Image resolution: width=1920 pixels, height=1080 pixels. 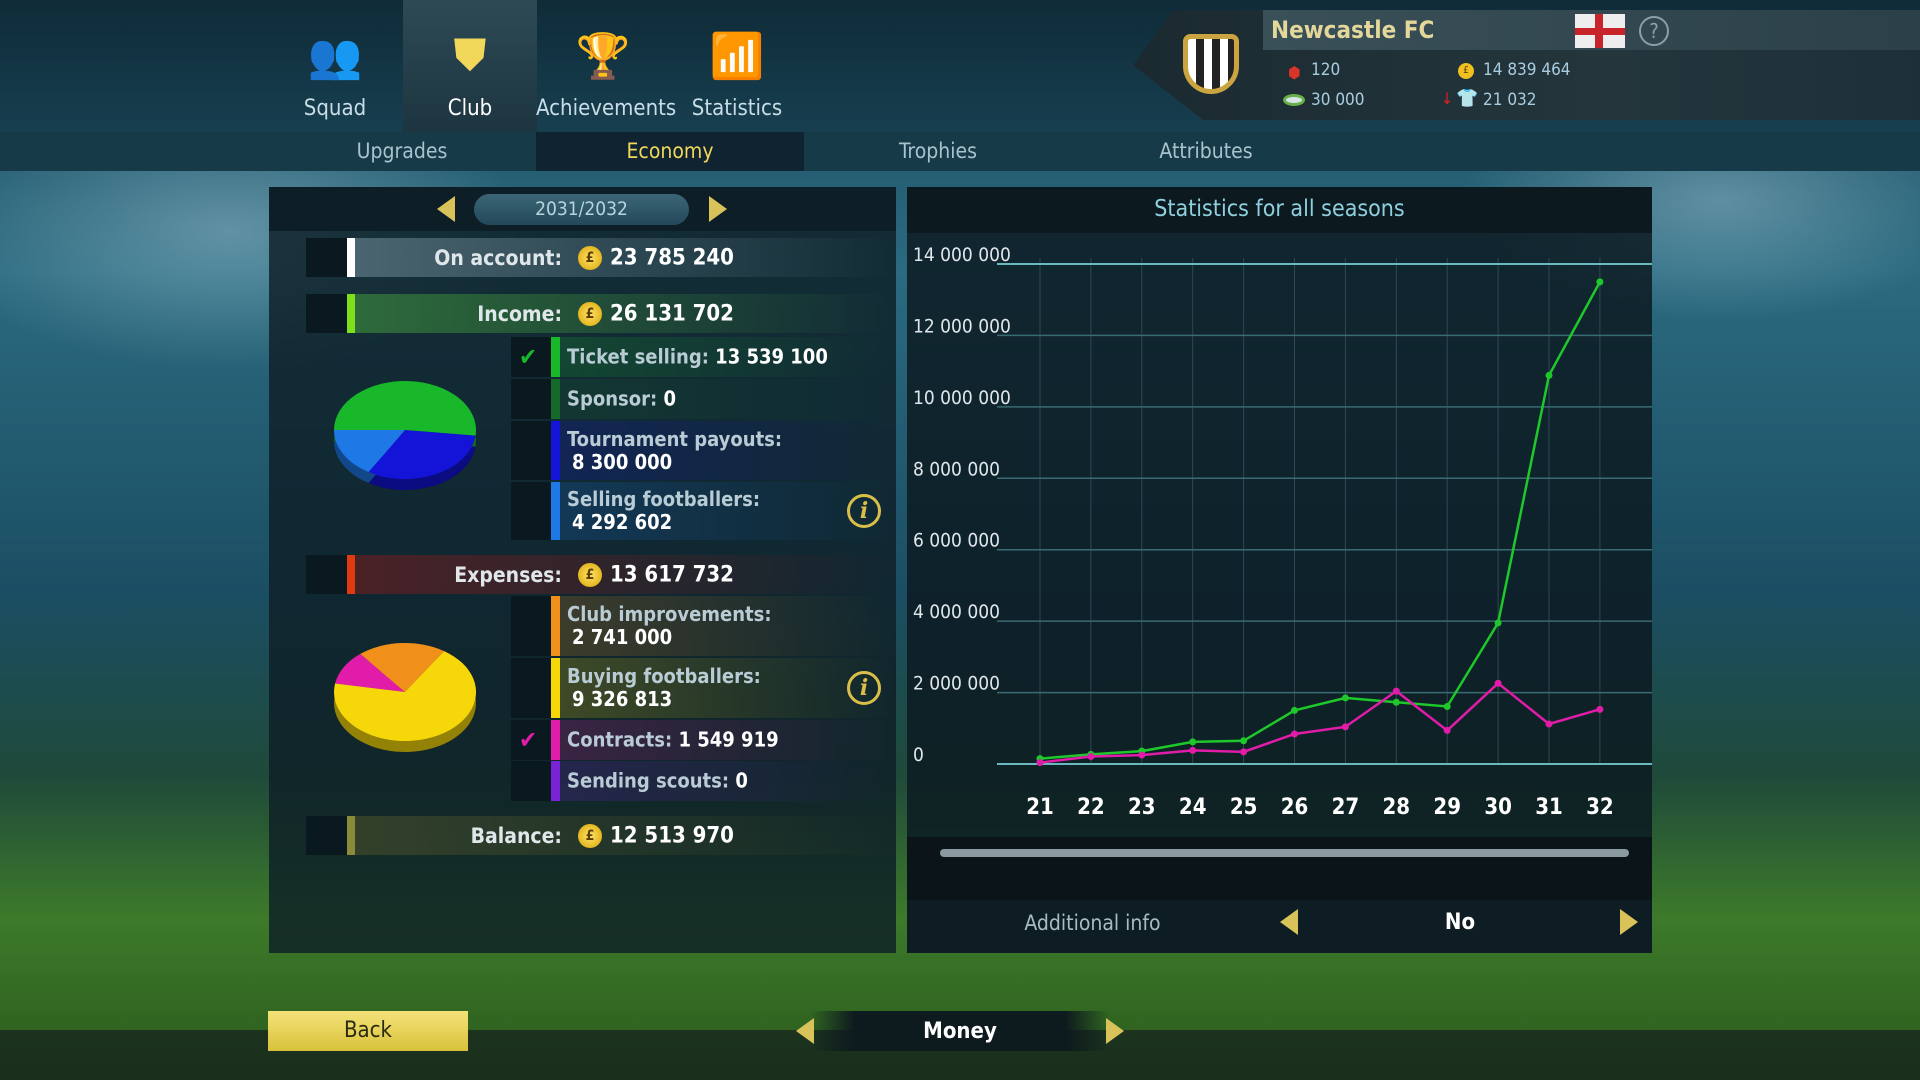 I want to click on item-value: 8 300 000, so click(x=622, y=461).